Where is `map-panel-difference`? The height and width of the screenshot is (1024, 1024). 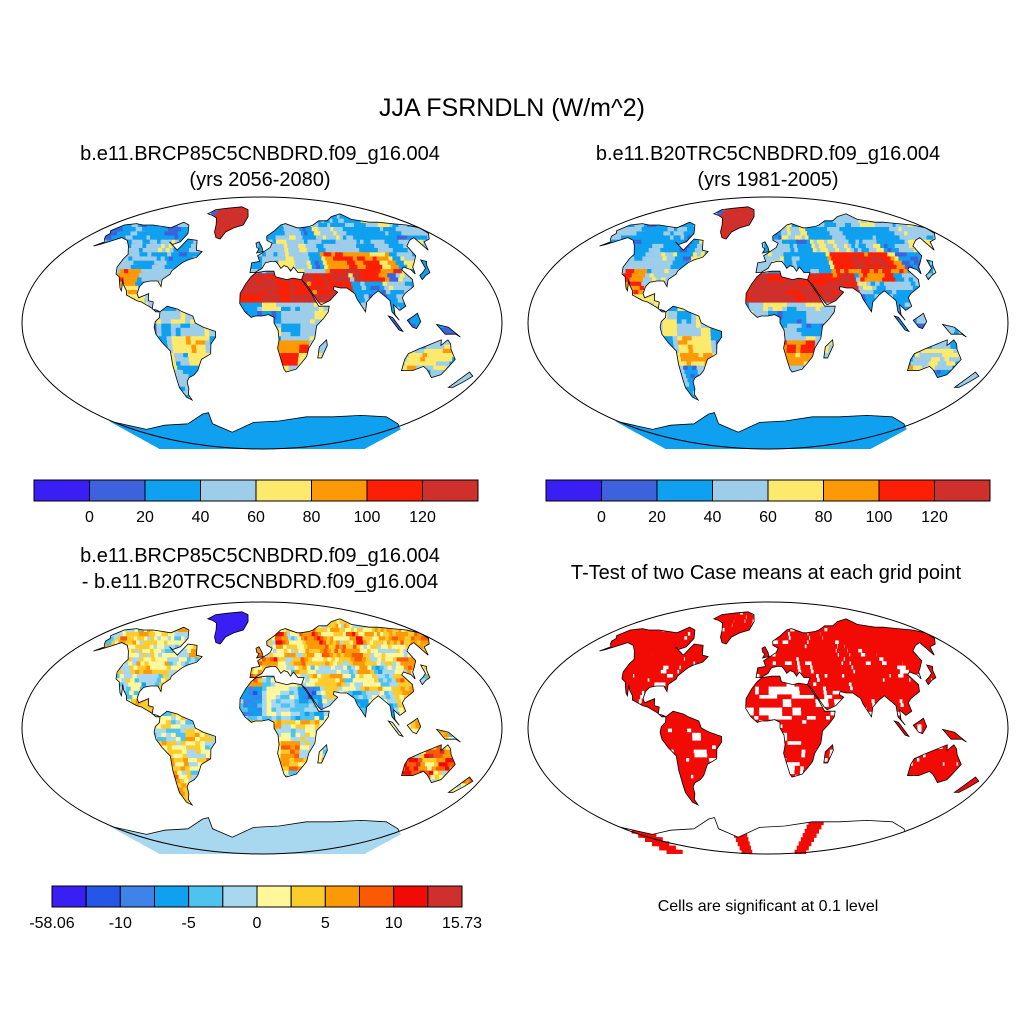
map-panel-difference is located at coordinates (262, 728).